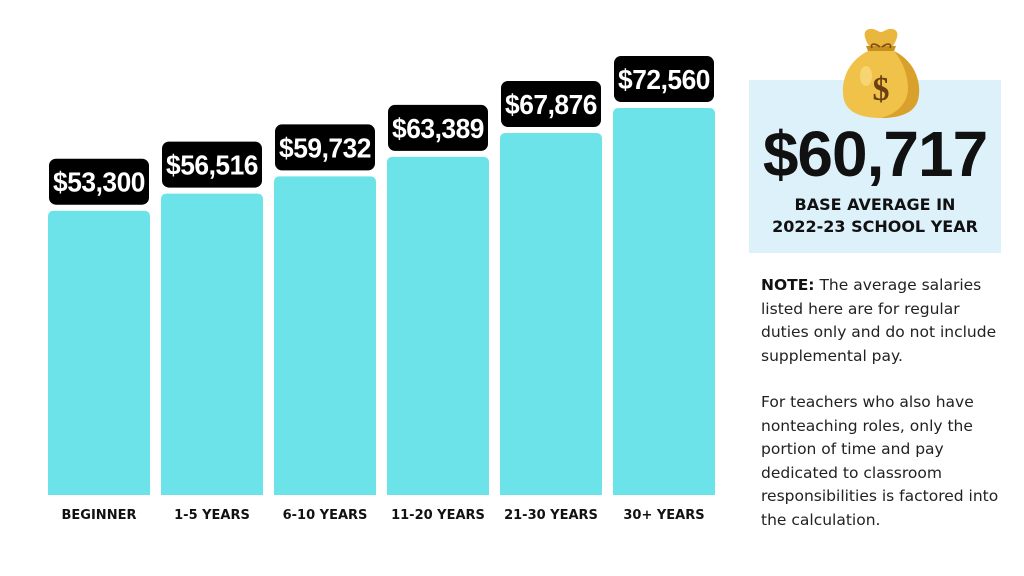 The image size is (1024, 576). I want to click on value-label-5: $67,876, so click(551, 104).